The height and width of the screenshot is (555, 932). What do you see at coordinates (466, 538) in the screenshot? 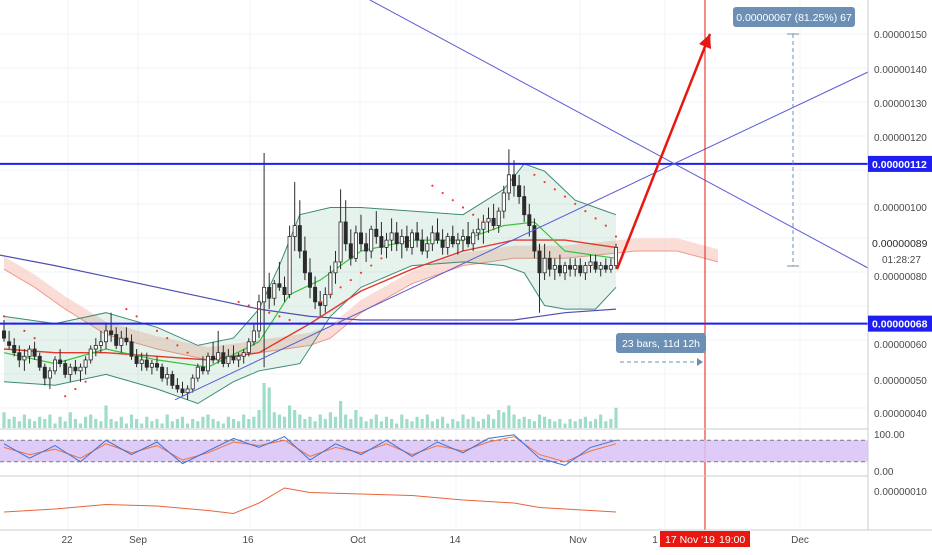
I see `time-axis: 22 Sep 16 Oct 14 Nov 1 Dec 17 Nov '19 19:00` at bounding box center [466, 538].